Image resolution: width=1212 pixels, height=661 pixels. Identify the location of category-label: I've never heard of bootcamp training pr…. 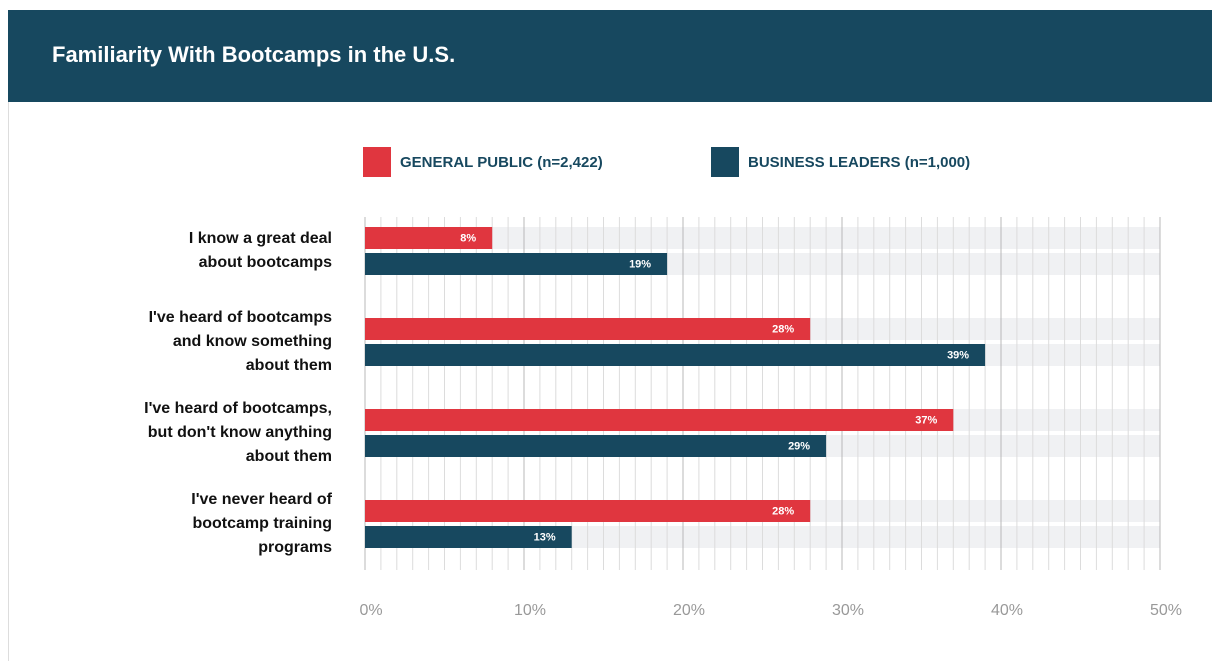
(261, 523).